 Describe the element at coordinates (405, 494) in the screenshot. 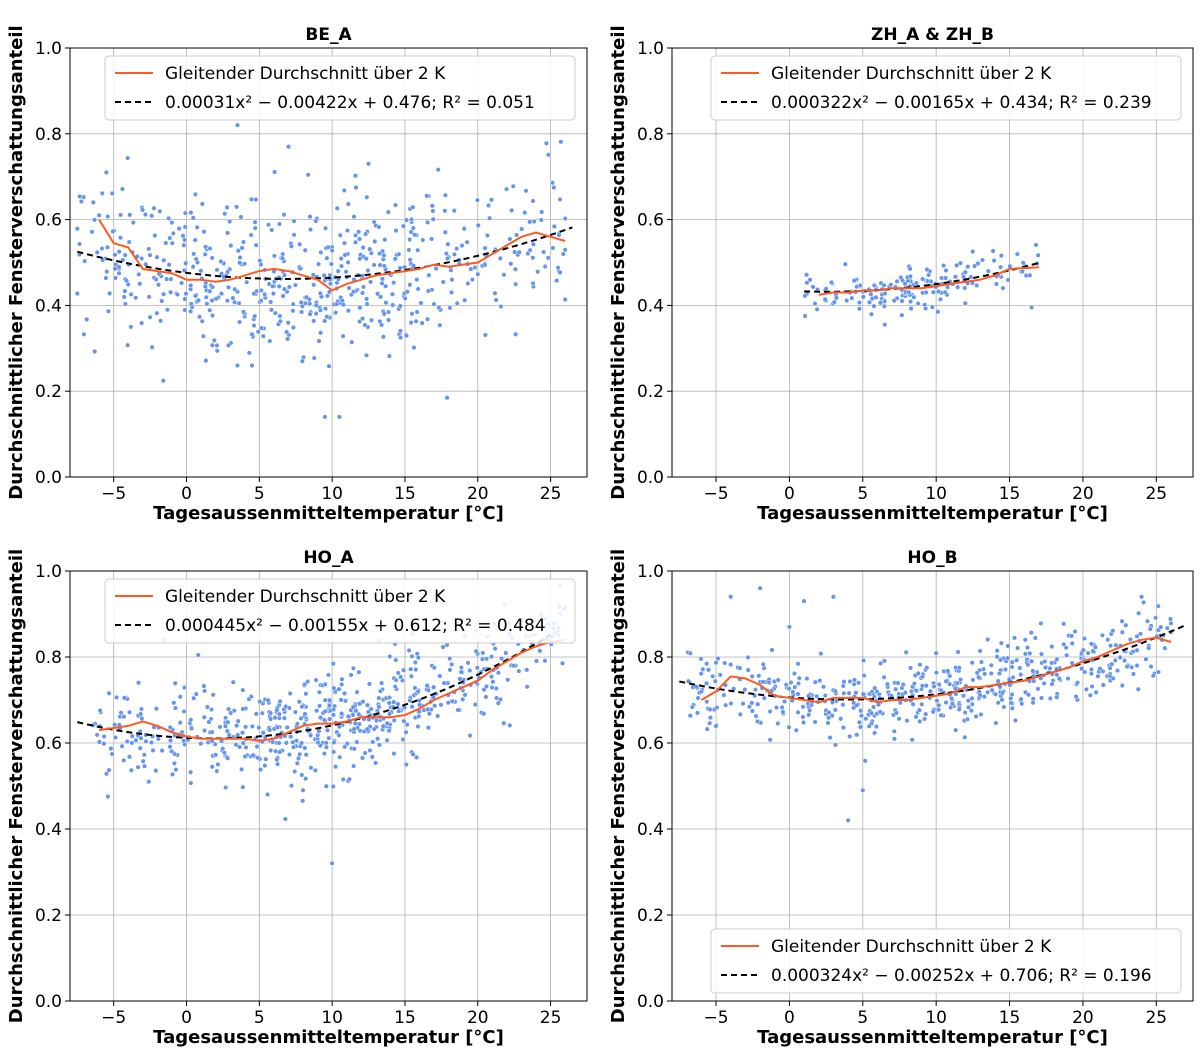

I see `x-tick-label: 15` at that location.